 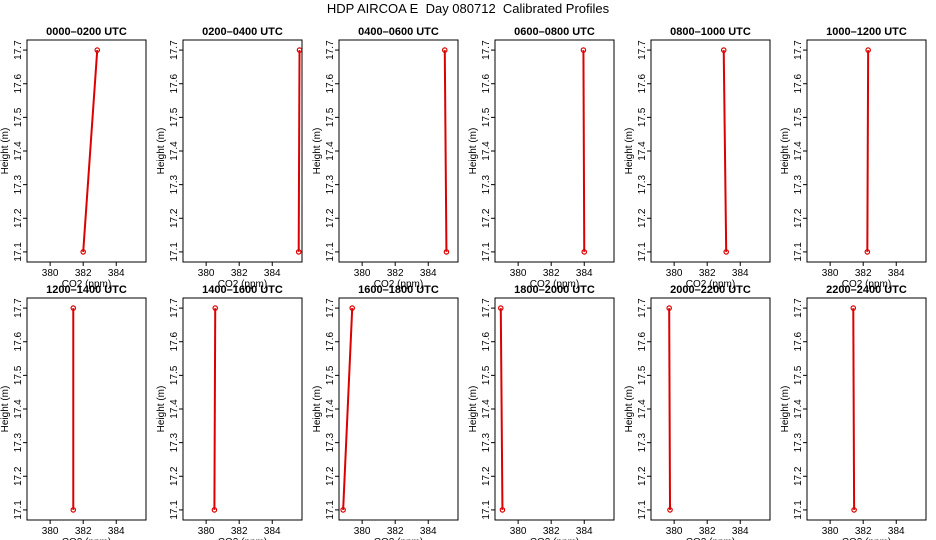 I want to click on plot-title: 2200–2400 UTC, so click(x=866, y=290).